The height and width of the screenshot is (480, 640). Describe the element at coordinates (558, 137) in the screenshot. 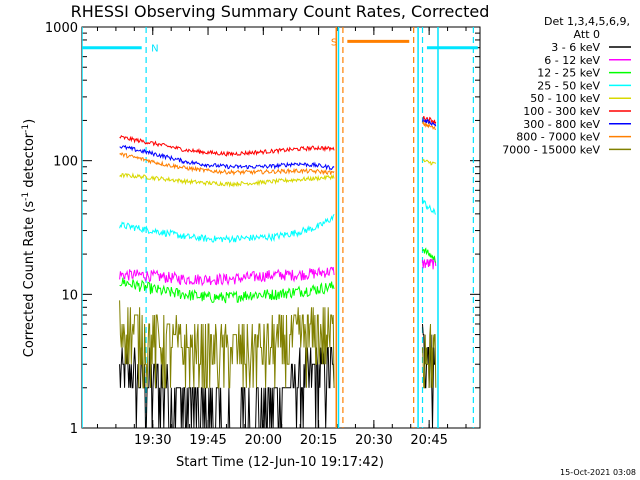

I see `legend-label: 800 - 7000 keV` at that location.